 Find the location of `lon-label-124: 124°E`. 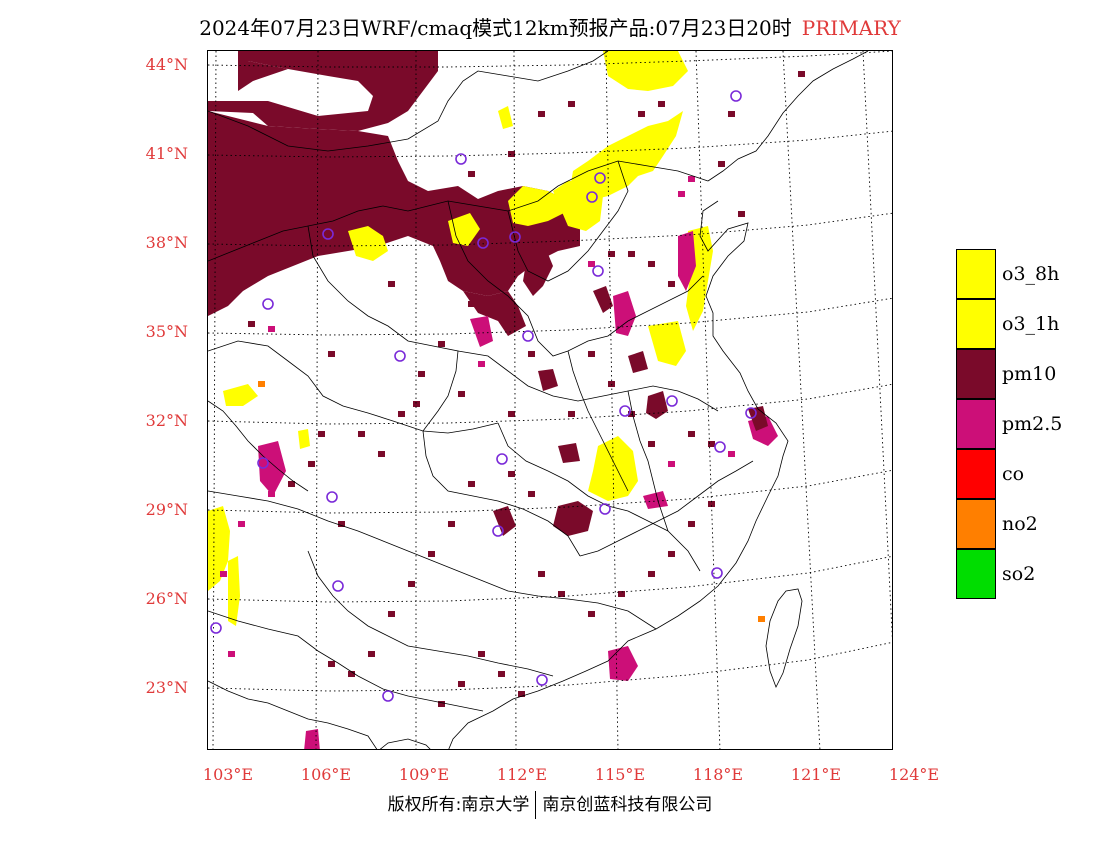

lon-label-124: 124°E is located at coordinates (914, 774).